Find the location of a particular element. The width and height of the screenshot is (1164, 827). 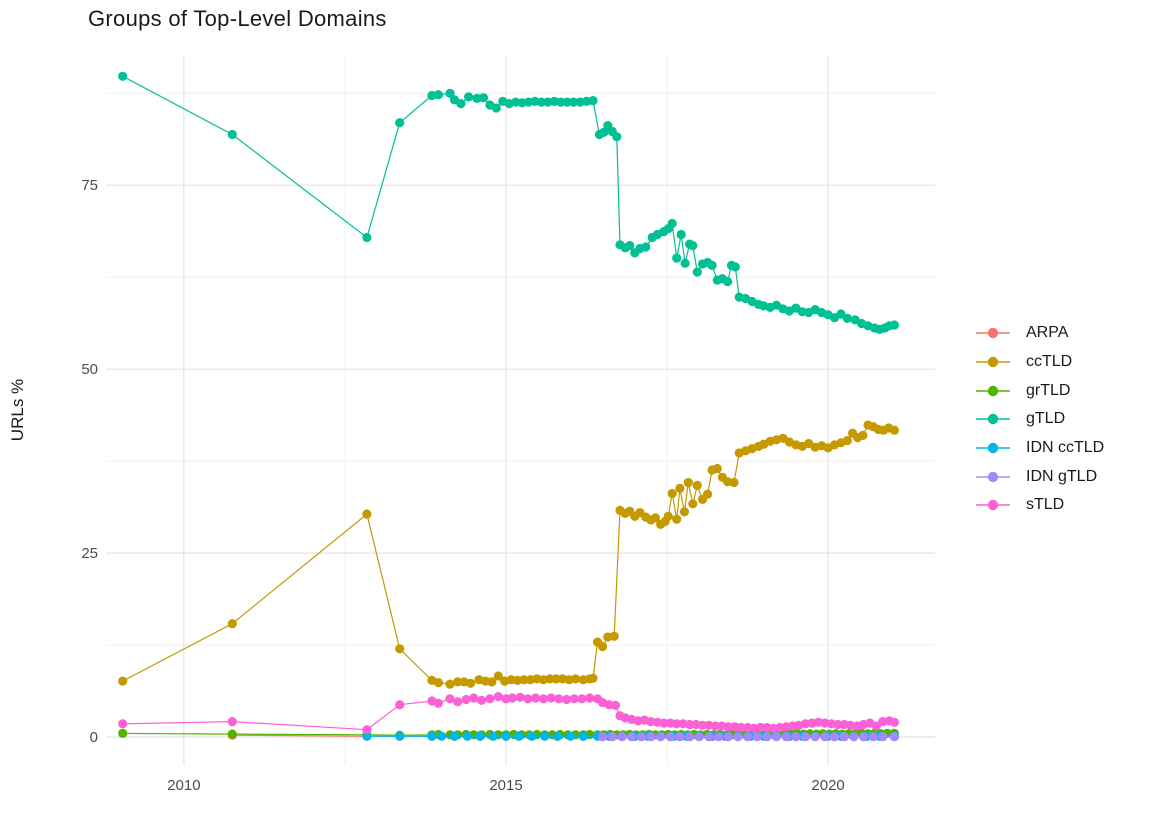

x-tick-label: 2020 is located at coordinates (827, 785).